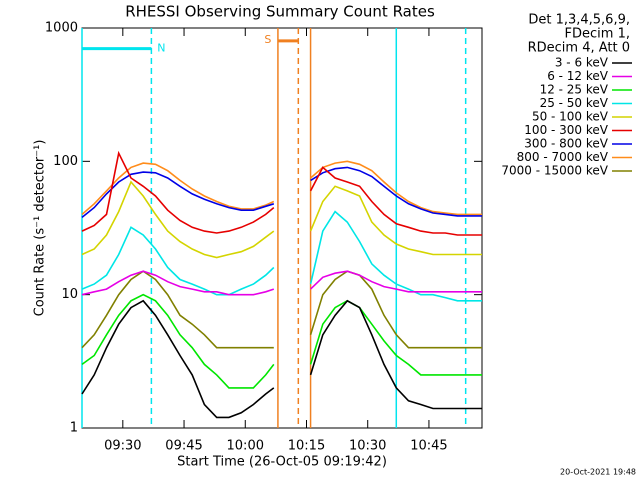  What do you see at coordinates (367, 446) in the screenshot?
I see `x-tick-label: 10:30` at bounding box center [367, 446].